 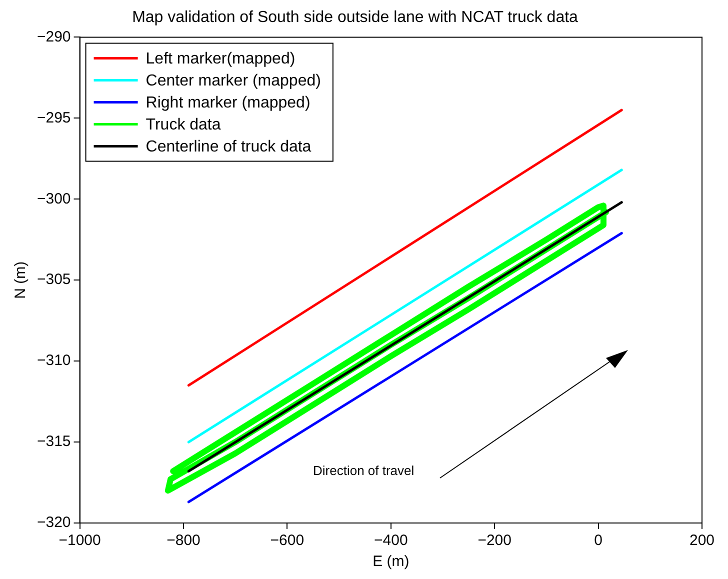 What do you see at coordinates (221, 59) in the screenshot?
I see `legend-label: Left marker(mapped)` at bounding box center [221, 59].